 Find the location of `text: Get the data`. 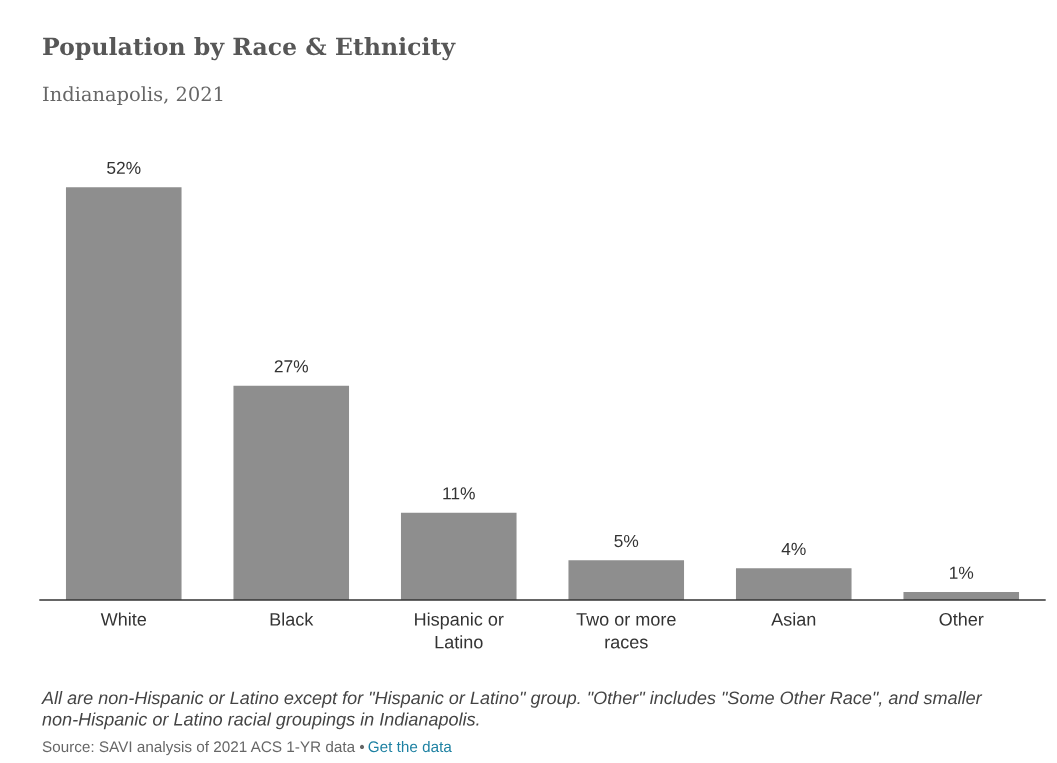

text: Get the data is located at coordinates (410, 746).